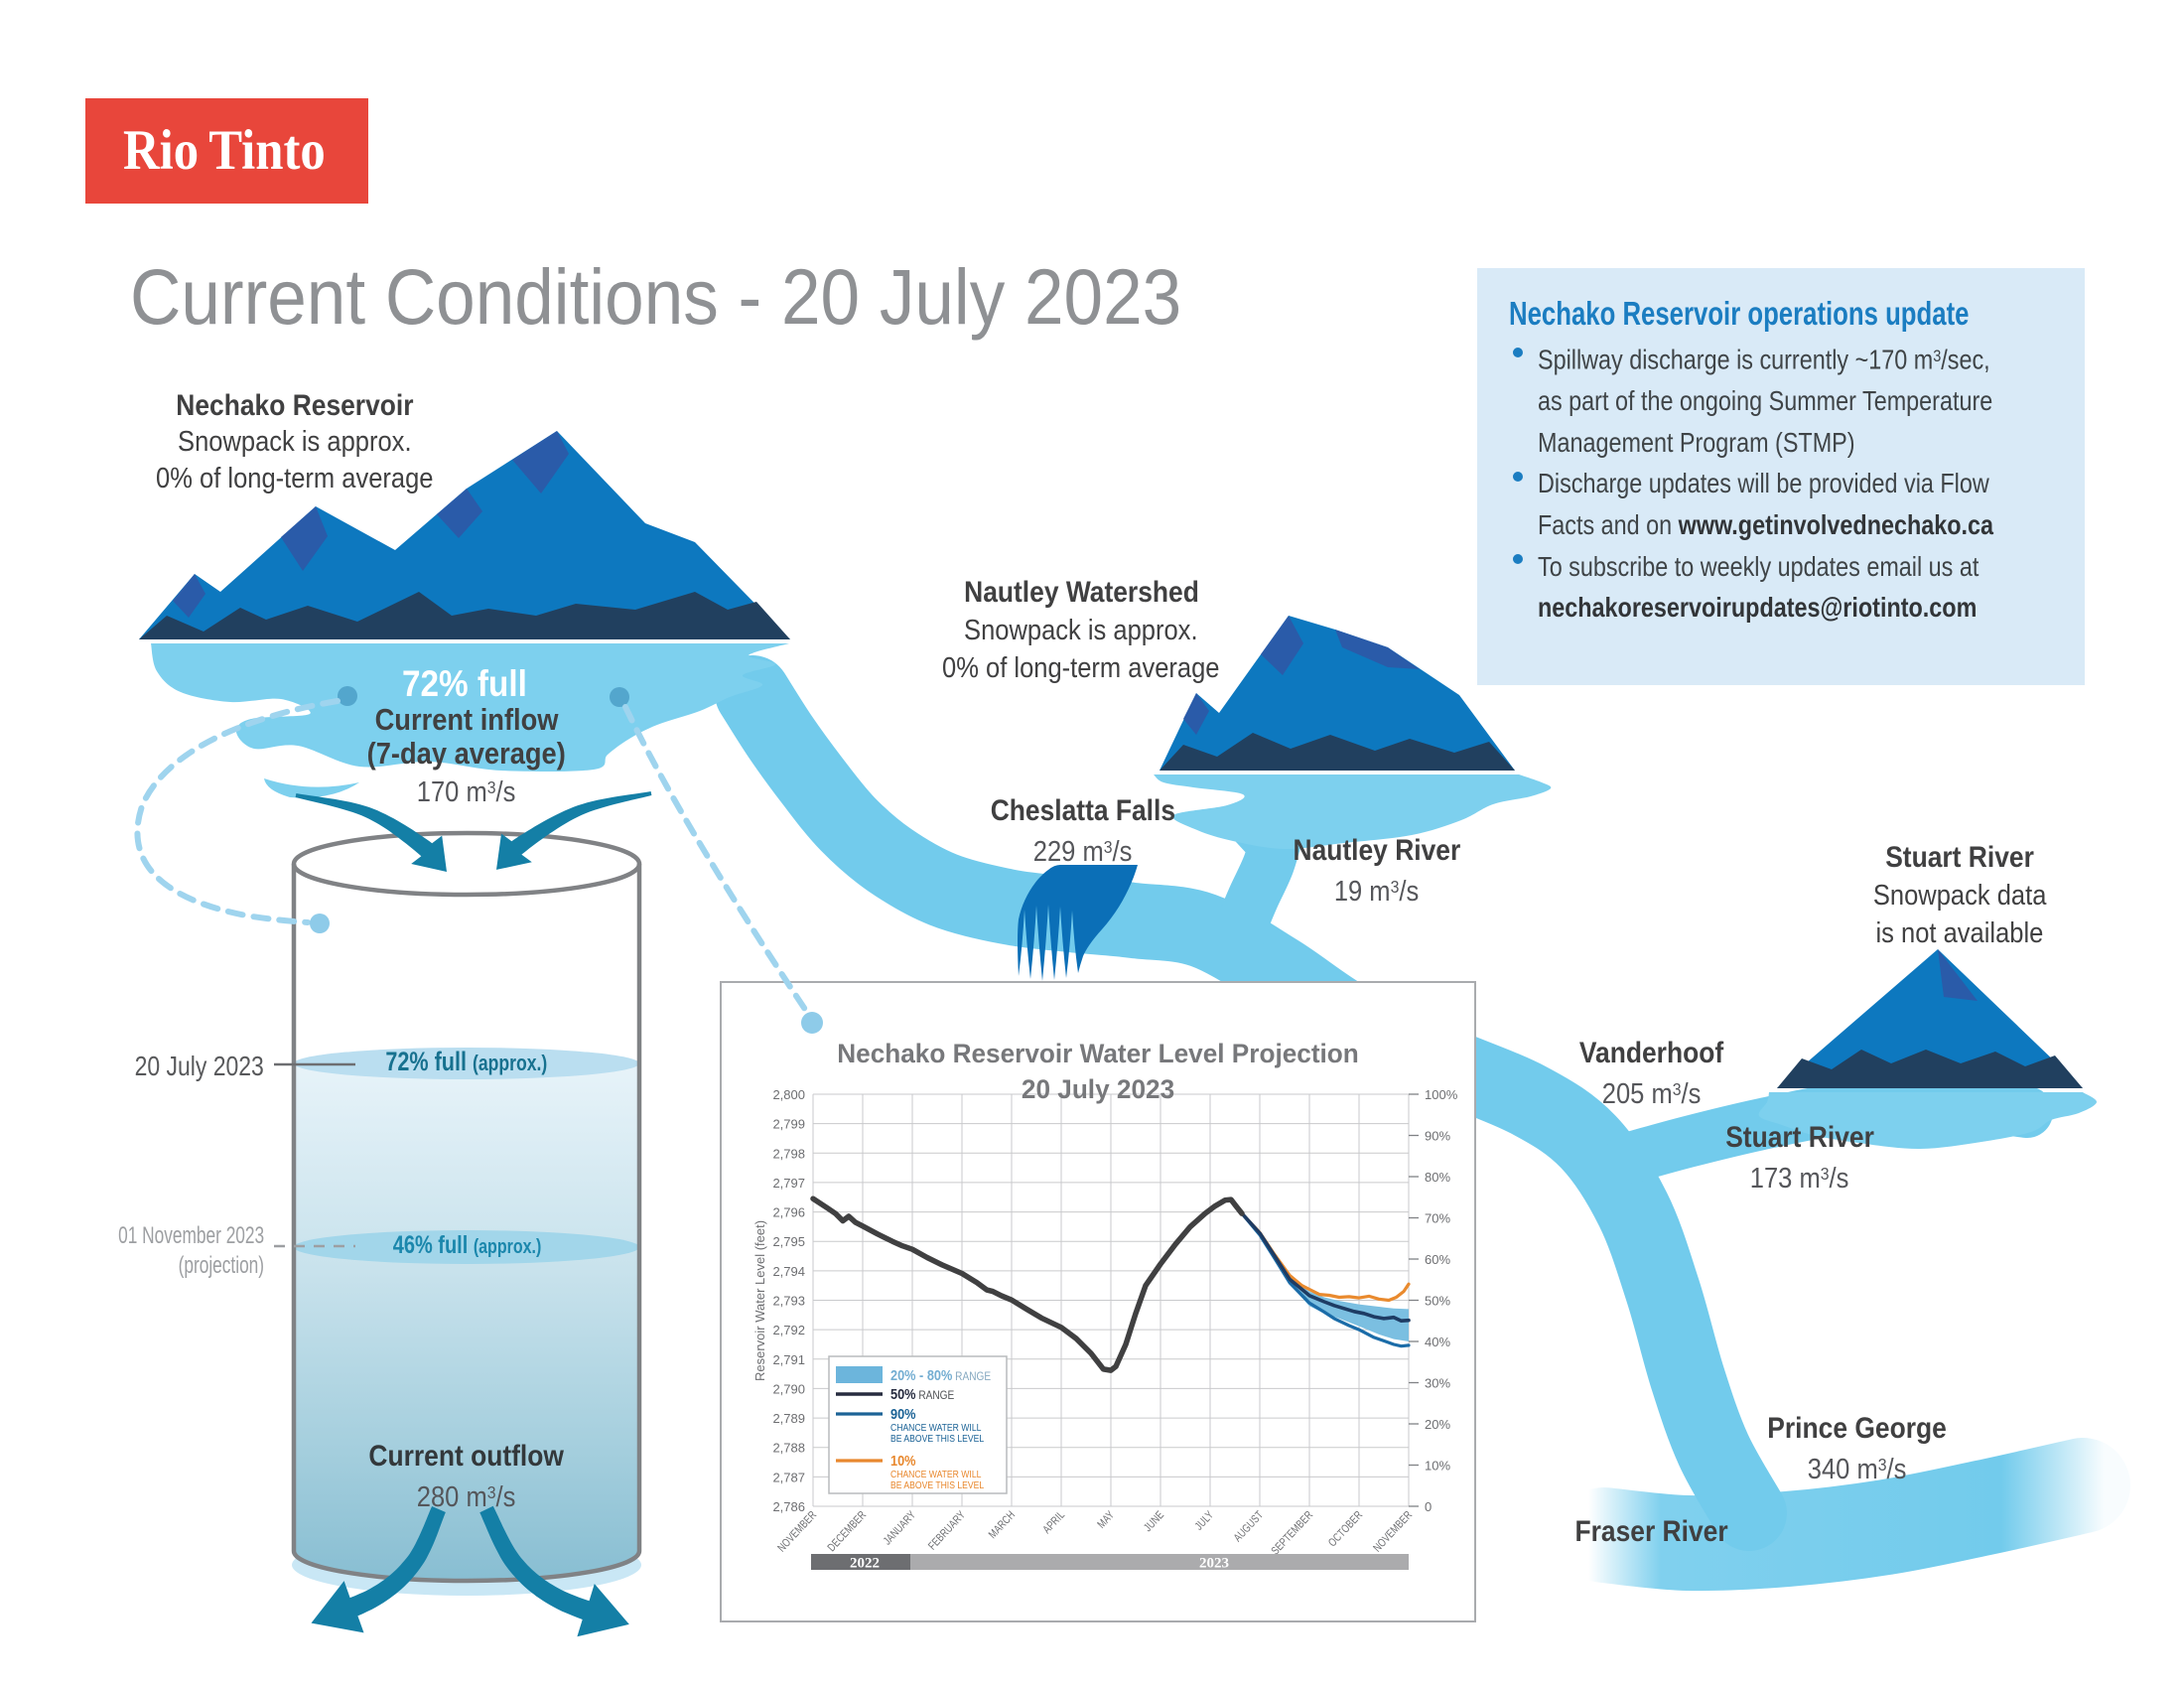 The height and width of the screenshot is (1688, 2184). What do you see at coordinates (1437, 1342) in the screenshot?
I see `svg-text: 40%` at bounding box center [1437, 1342].